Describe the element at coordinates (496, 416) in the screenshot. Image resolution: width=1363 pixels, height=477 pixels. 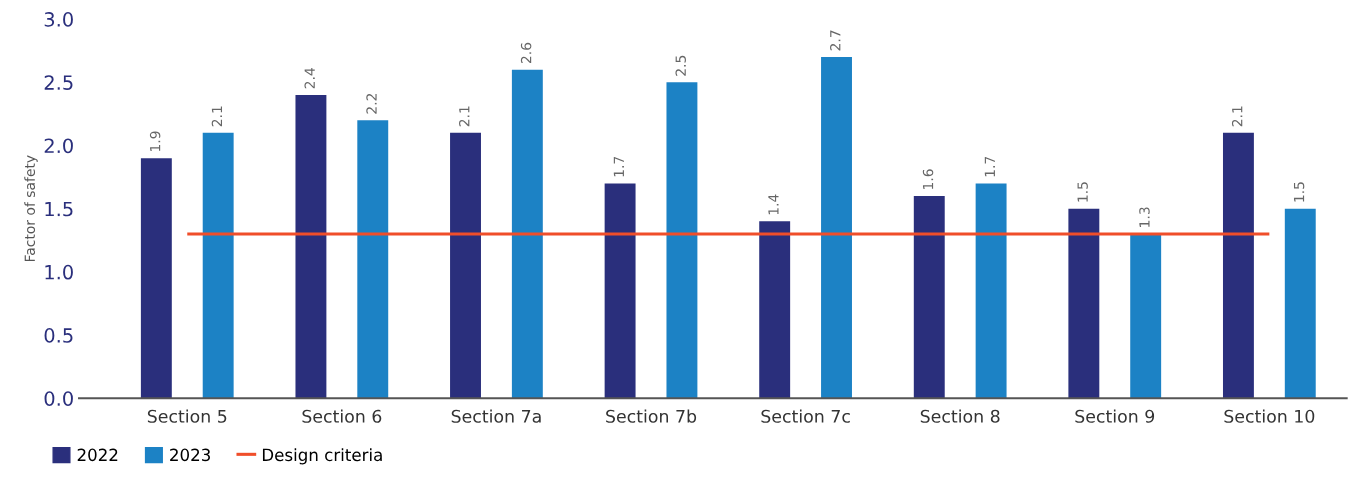
I see `x-tick-label: Section 7a` at that location.